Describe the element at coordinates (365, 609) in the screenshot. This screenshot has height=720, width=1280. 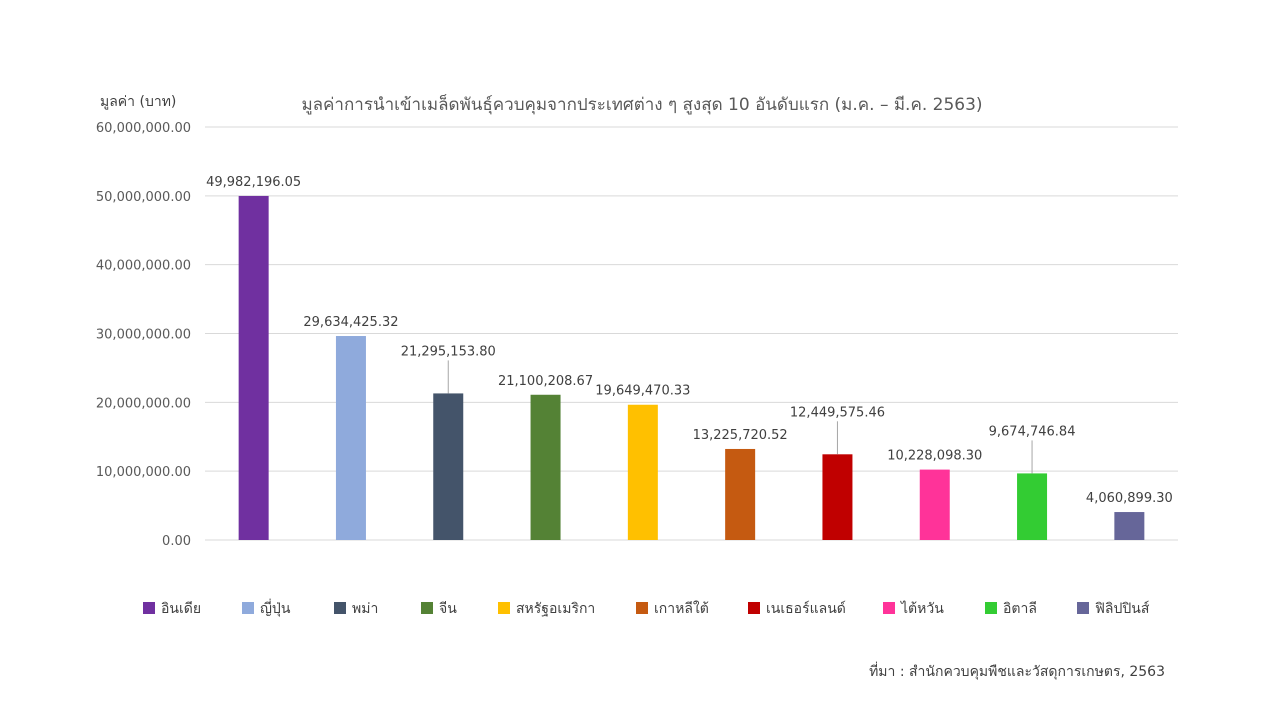
I see `legend-label: พม่า` at that location.